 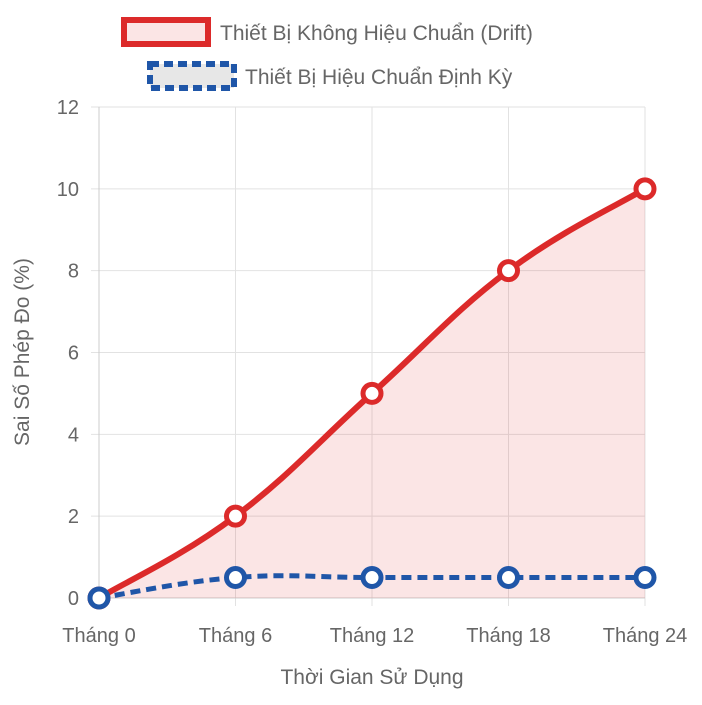 What do you see at coordinates (376, 33) in the screenshot?
I see `legend-label-uncalibrated: Thiết Bị Không Hiệu Chuẩn (Drift)` at bounding box center [376, 33].